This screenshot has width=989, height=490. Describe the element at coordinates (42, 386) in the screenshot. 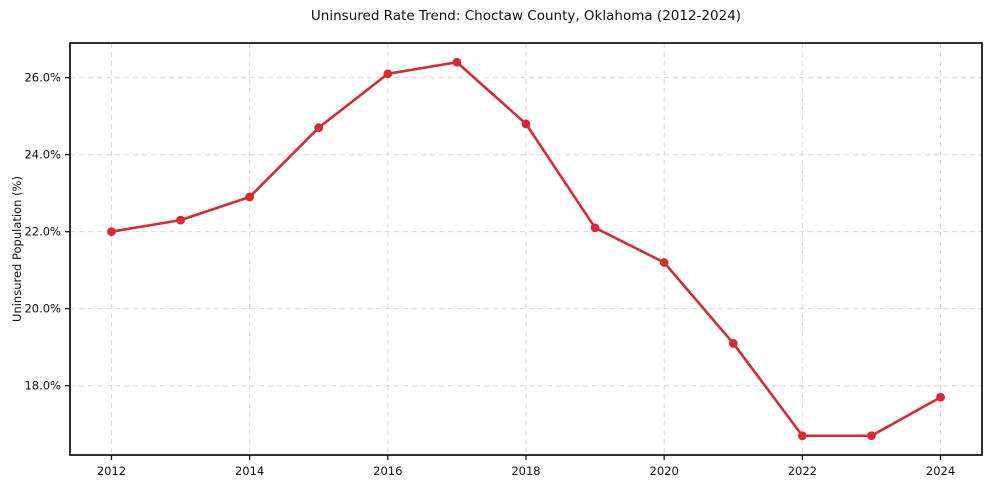

I see `y-tick-label: 18.0%` at that location.